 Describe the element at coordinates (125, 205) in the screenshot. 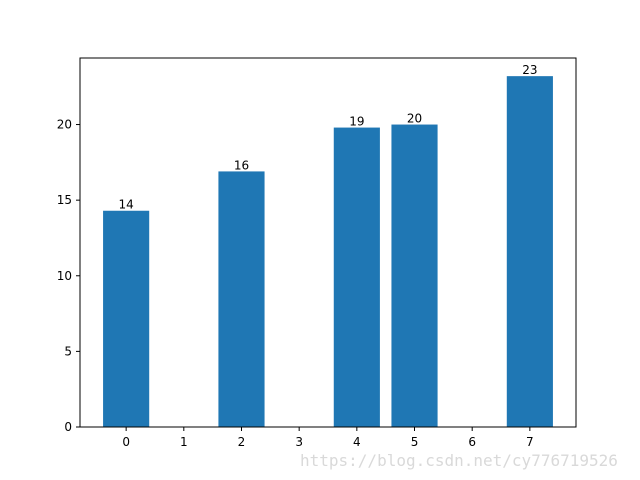

I see `data-label-0: 14` at that location.